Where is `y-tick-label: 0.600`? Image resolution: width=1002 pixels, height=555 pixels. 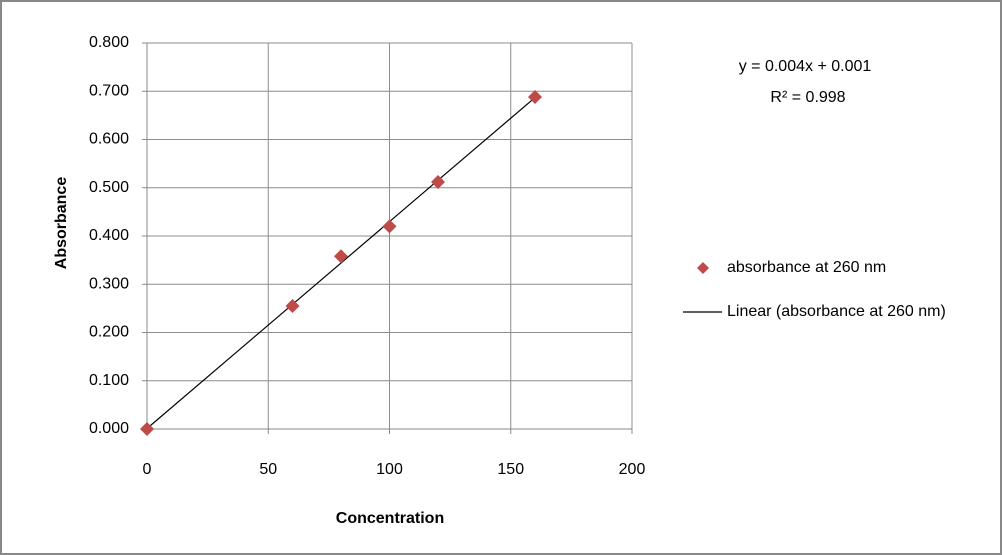
y-tick-label: 0.600 is located at coordinates (109, 139).